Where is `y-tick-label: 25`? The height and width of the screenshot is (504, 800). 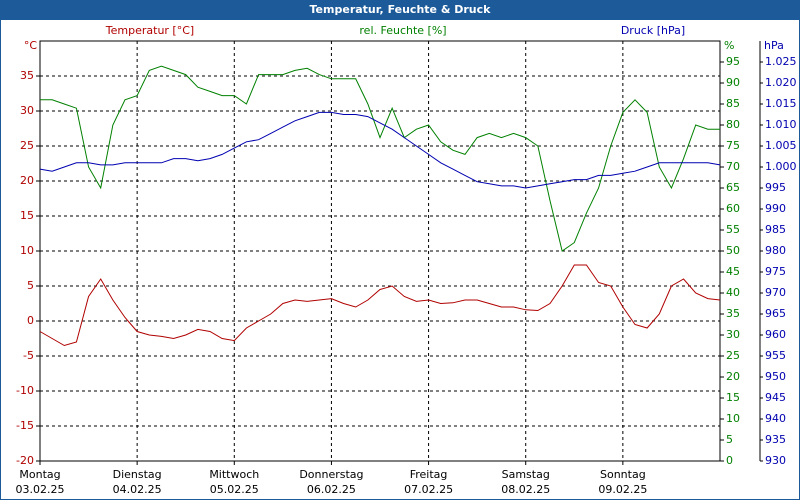 y-tick-label: 25 is located at coordinates (27, 145).